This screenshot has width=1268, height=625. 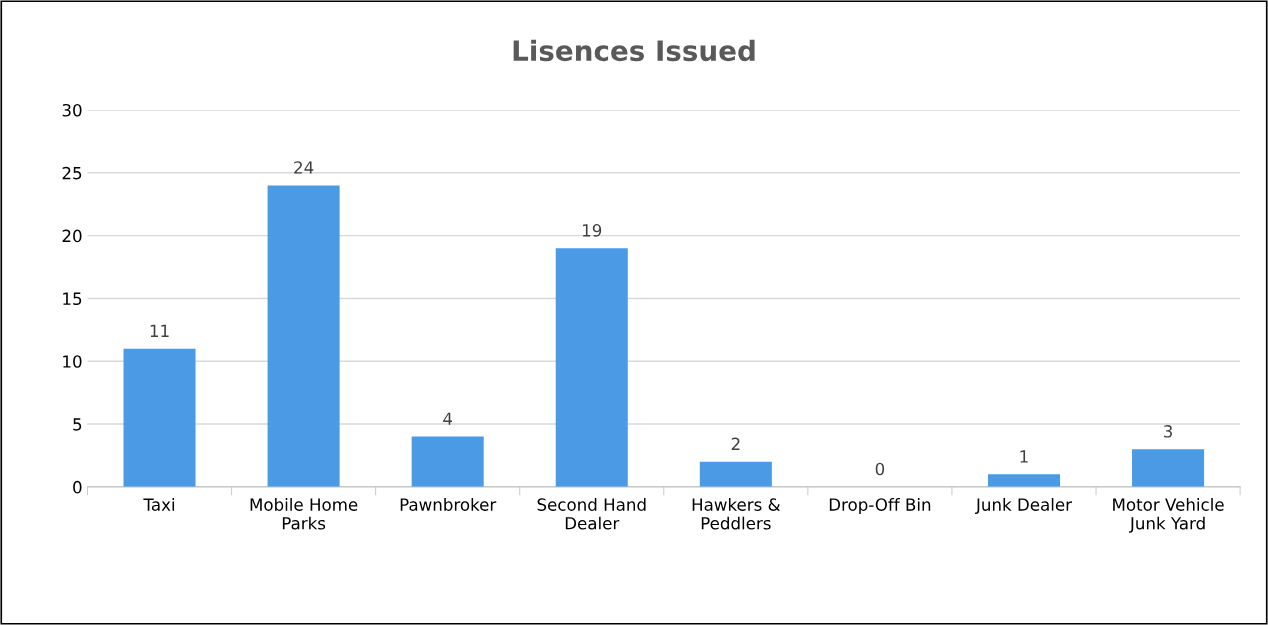 I want to click on data-label: 2, so click(x=735, y=443).